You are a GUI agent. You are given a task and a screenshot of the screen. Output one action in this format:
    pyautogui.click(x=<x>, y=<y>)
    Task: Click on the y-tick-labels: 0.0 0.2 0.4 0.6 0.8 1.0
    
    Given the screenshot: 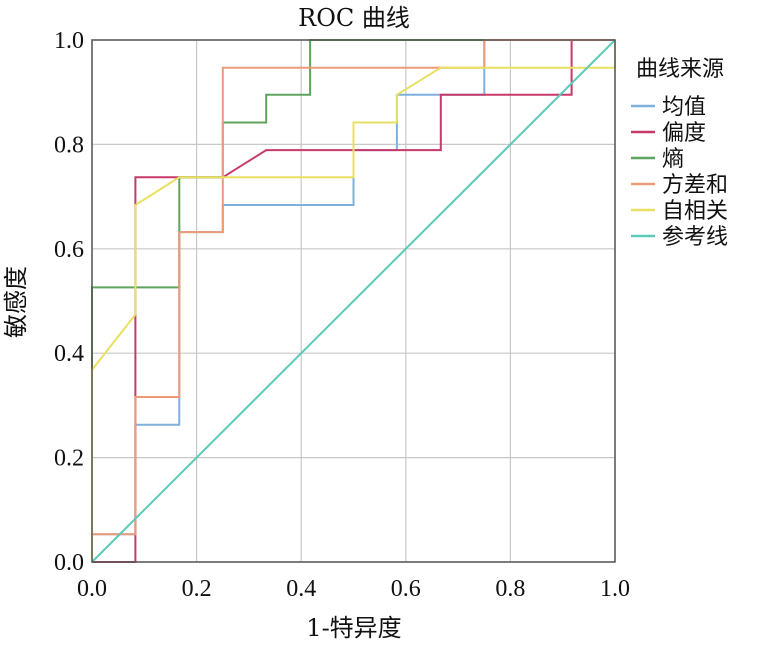 What is the action you would take?
    pyautogui.click(x=69, y=302)
    